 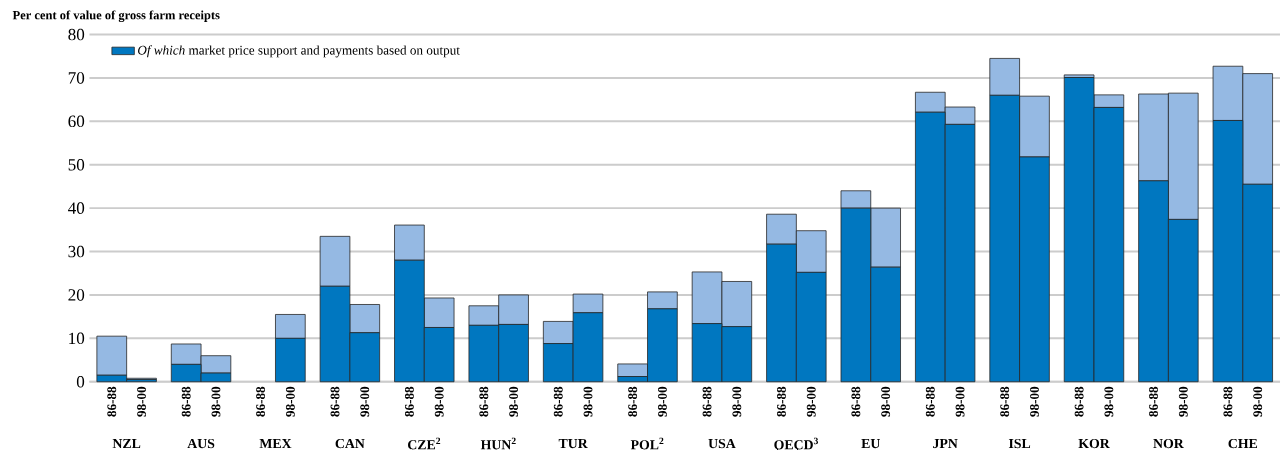 What do you see at coordinates (126, 444) in the screenshot?
I see `text: NZL` at bounding box center [126, 444].